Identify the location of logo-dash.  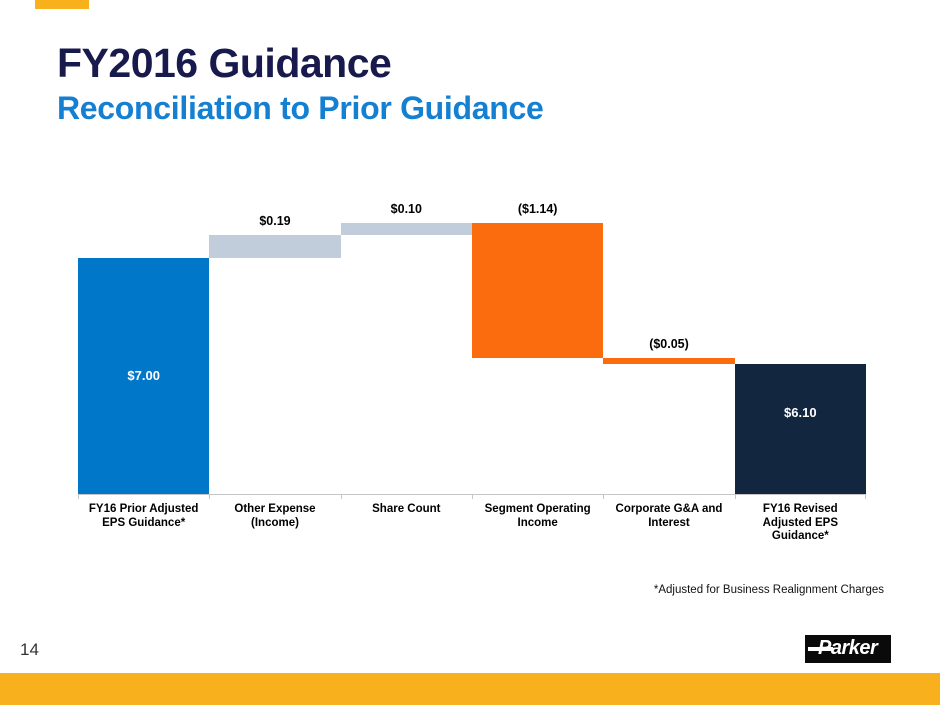
(820, 649).